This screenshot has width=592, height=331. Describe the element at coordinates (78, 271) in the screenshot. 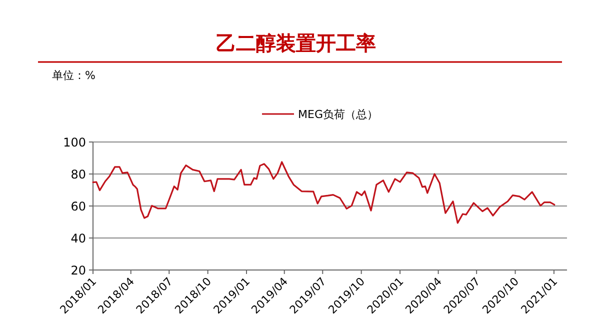

I see `y-tick-label: 20` at that location.